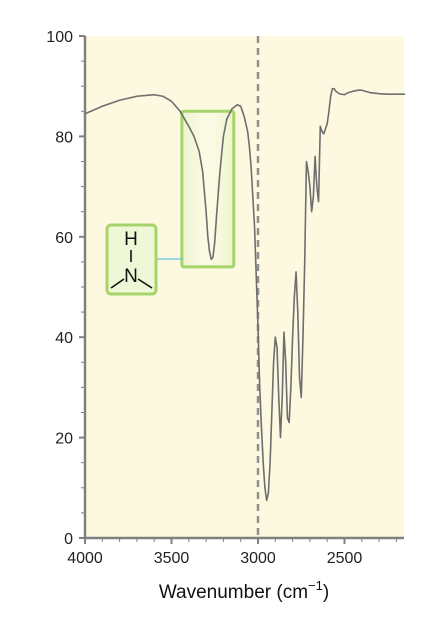 Image resolution: width=426 pixels, height=620 pixels. I want to click on y-tick-label-0: 0, so click(68, 539).